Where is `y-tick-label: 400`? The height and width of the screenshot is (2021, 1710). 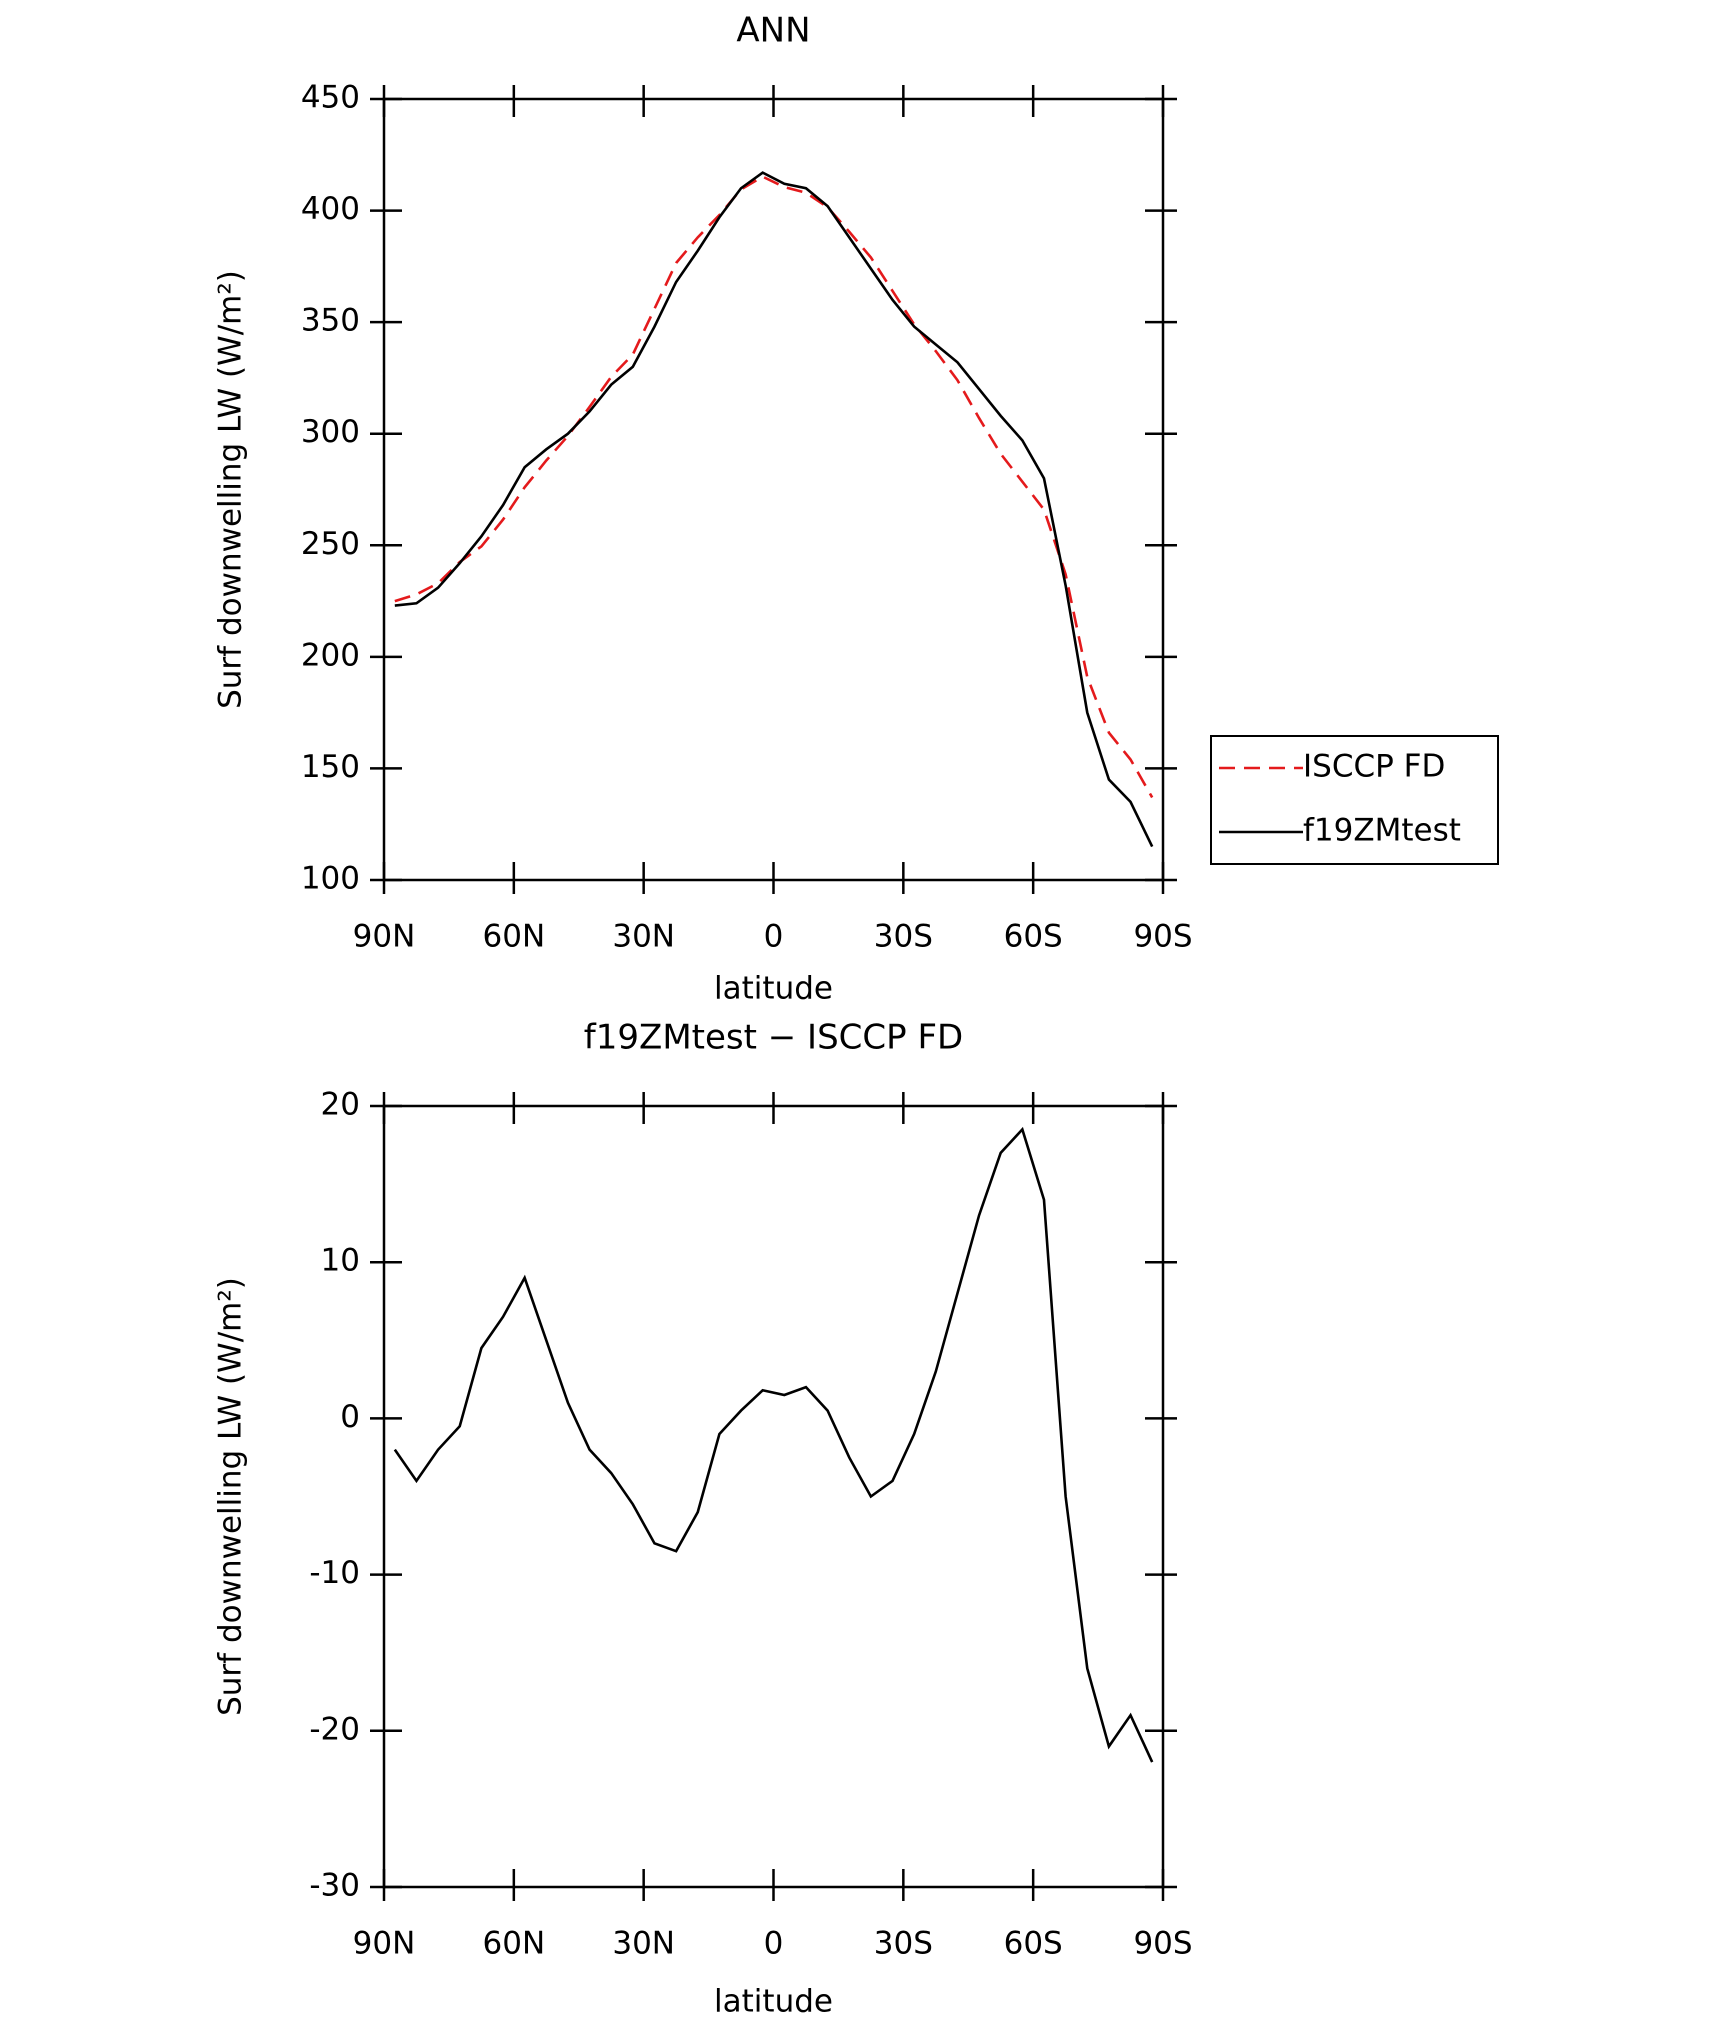
y-tick-label: 400 is located at coordinates (330, 209).